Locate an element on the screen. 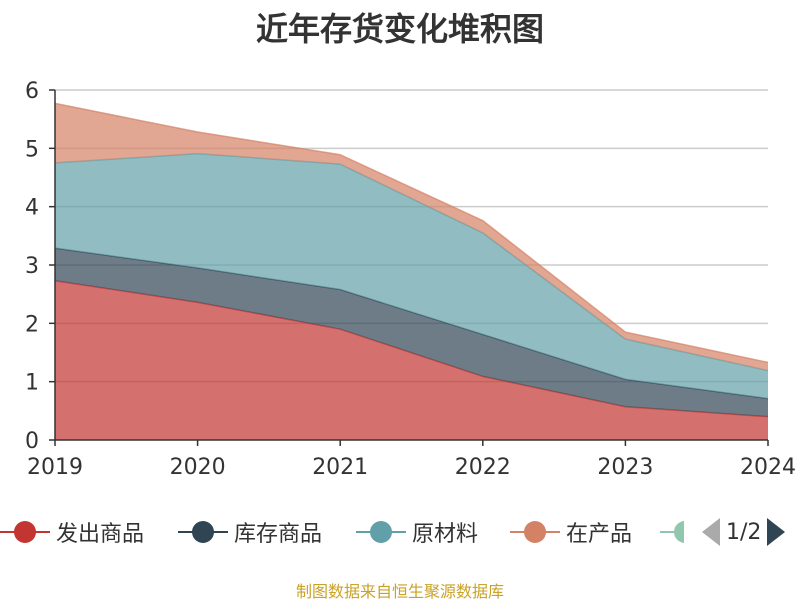 The width and height of the screenshot is (800, 602). x-tick-label: 2020 is located at coordinates (198, 467).